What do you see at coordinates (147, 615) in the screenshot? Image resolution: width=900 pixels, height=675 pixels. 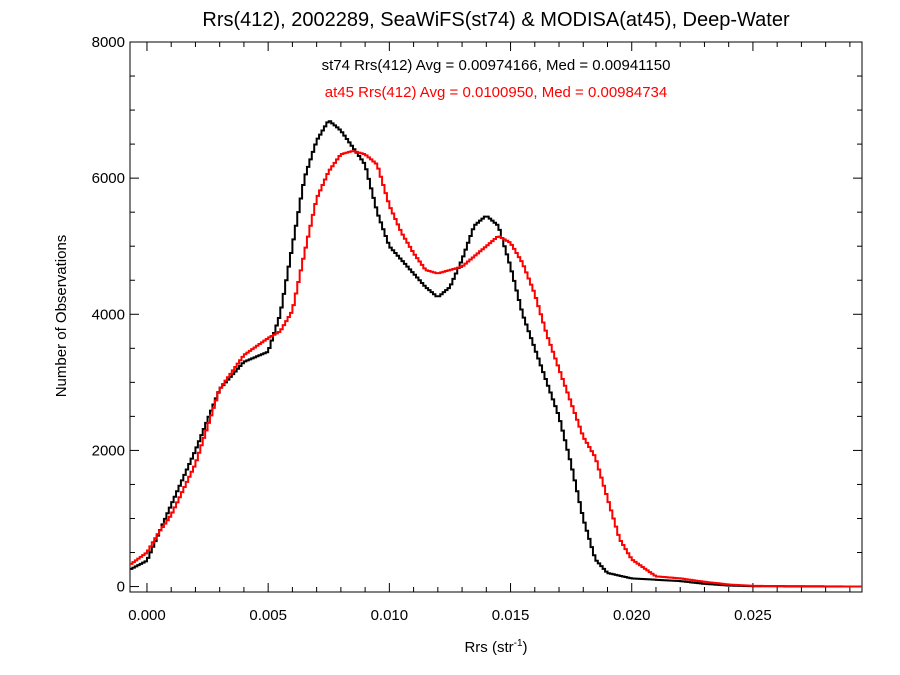 I see `x-tick-label: 0.000` at bounding box center [147, 615].